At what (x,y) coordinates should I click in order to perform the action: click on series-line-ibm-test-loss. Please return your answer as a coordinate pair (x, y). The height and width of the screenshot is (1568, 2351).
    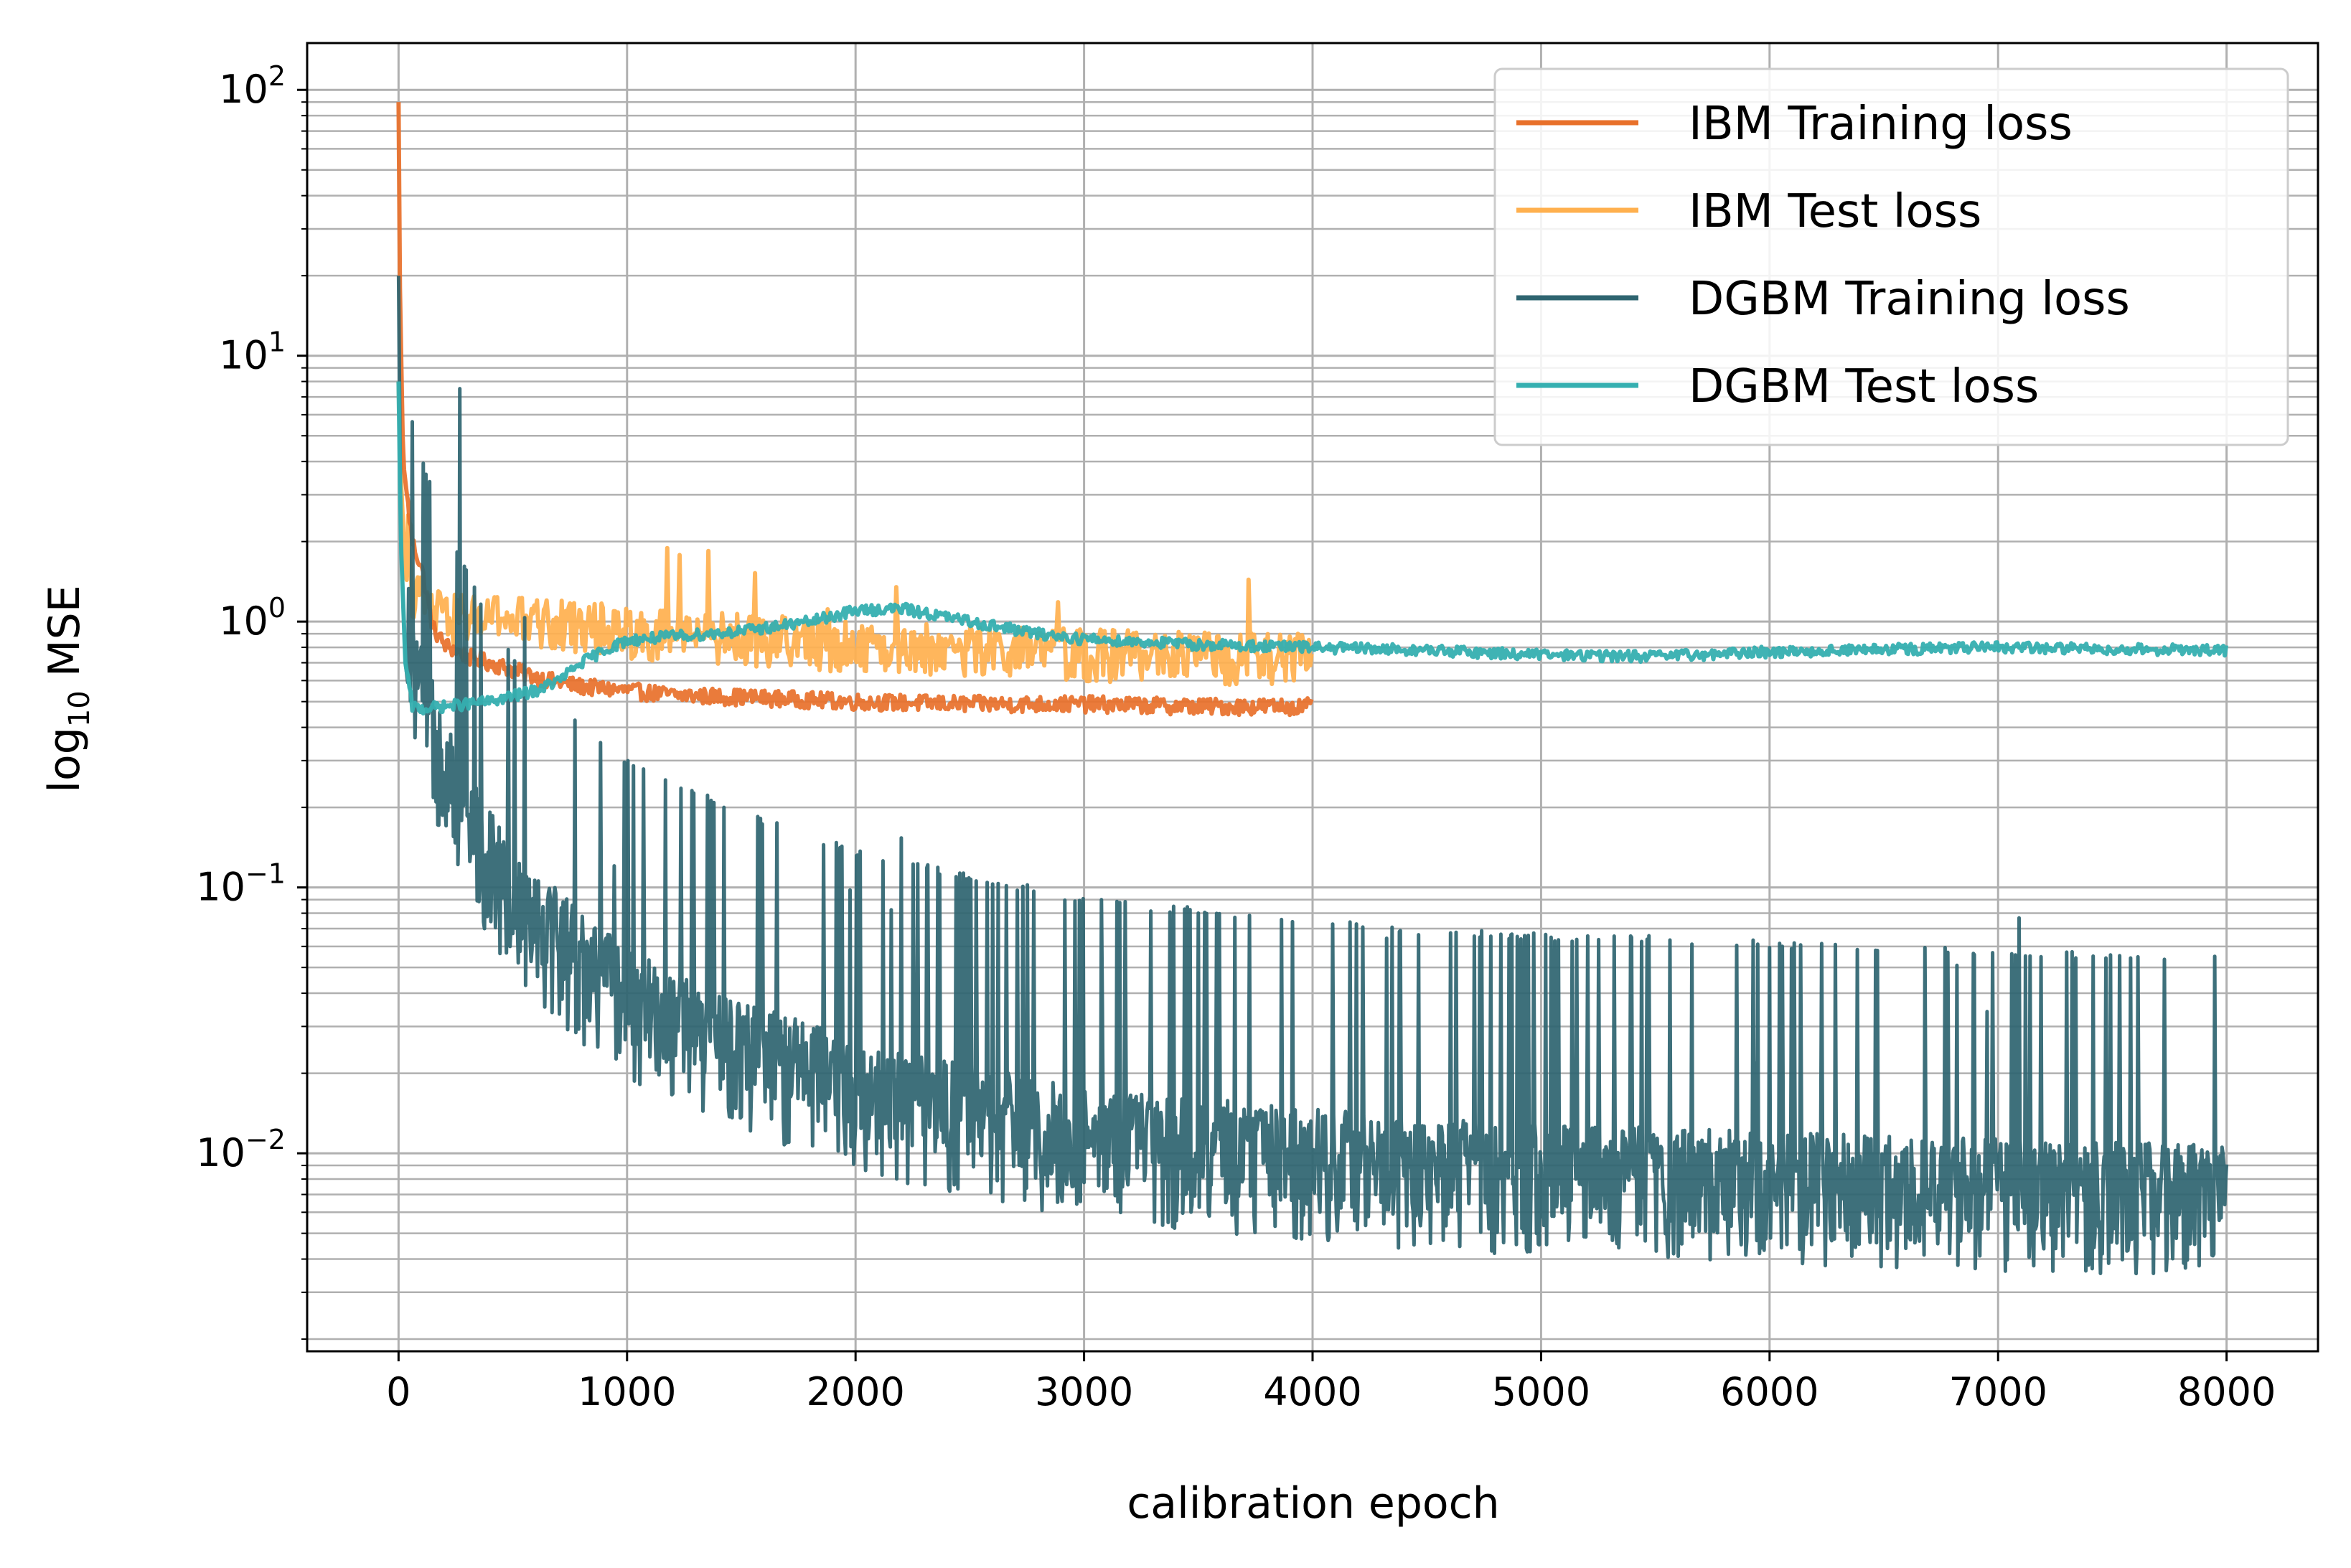
    Looking at the image, I should click on (855, 534).